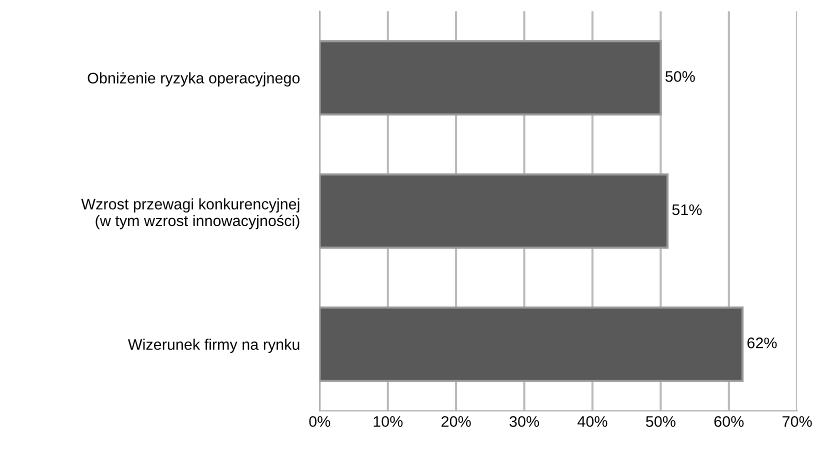  What do you see at coordinates (525, 421) in the screenshot?
I see `x-tick-label: 30%` at bounding box center [525, 421].